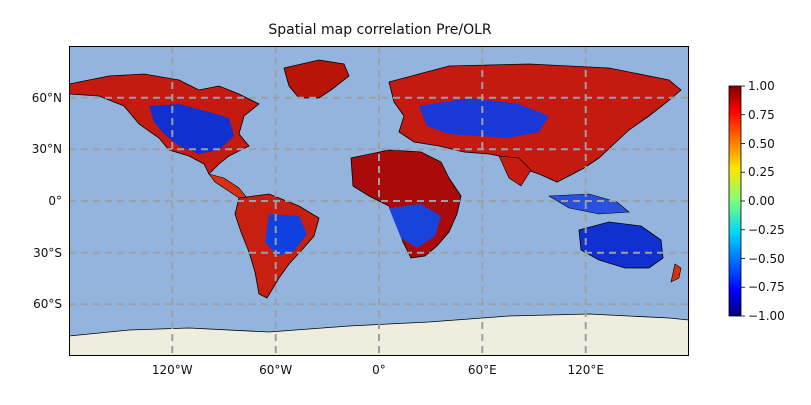  I want to click on australia, so click(621, 245).